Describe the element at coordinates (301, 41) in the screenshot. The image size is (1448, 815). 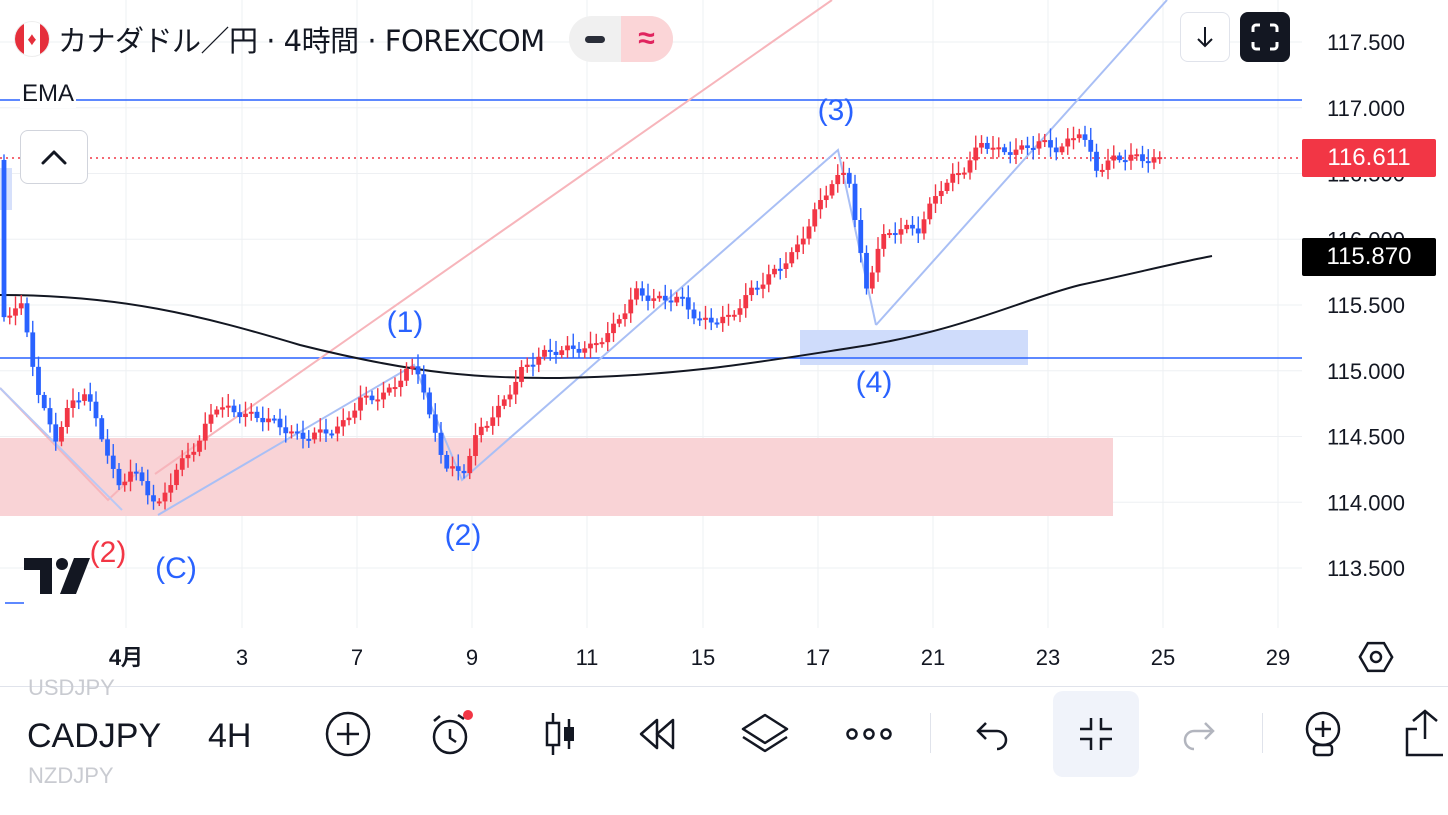
I see `symbol-title: カナダドル／円 · 4時間 · FOREXCOM` at that location.